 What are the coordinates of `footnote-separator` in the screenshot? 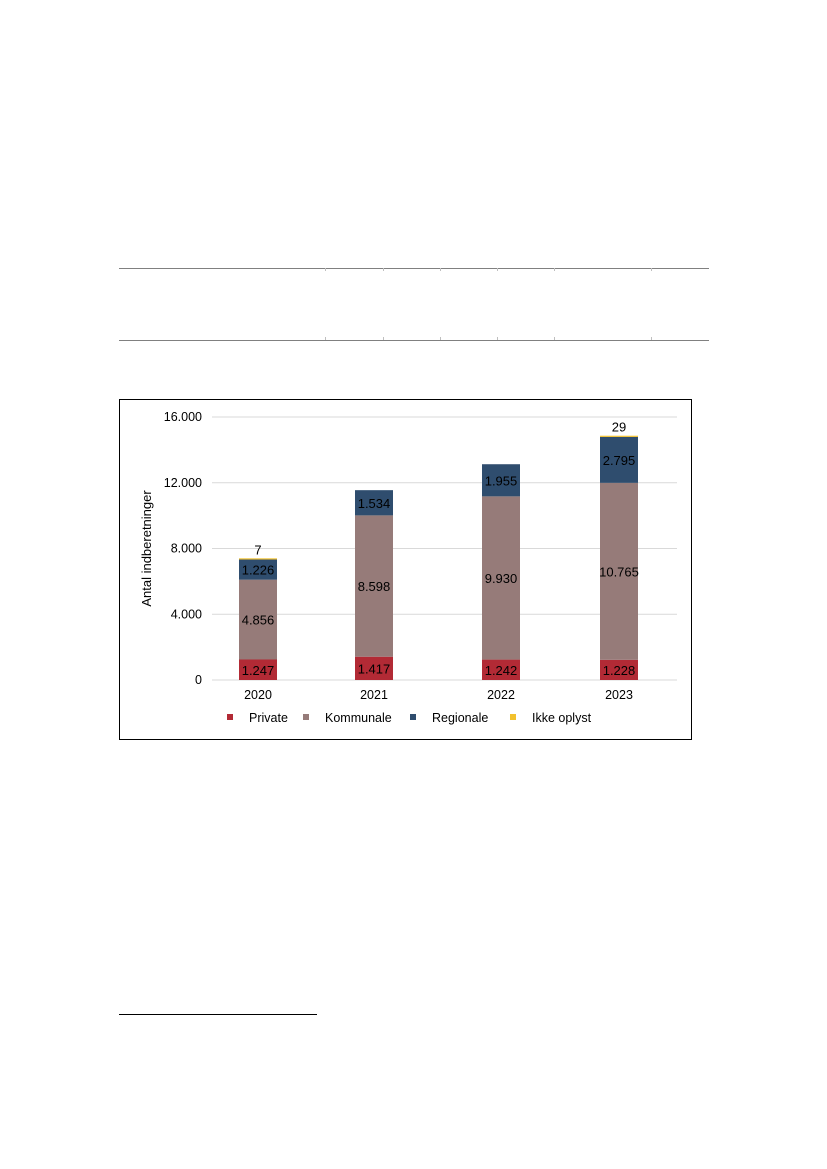 It's located at (218, 1014).